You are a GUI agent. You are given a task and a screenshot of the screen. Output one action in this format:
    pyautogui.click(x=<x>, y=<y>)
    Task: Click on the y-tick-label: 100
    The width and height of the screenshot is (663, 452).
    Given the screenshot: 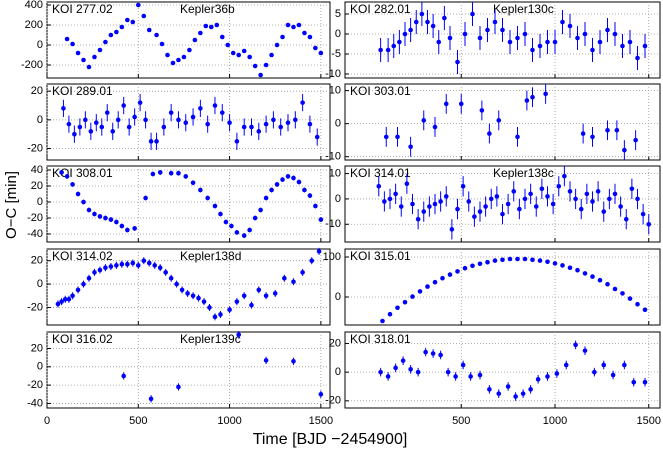 What is the action you would take?
    pyautogui.click(x=332, y=257)
    